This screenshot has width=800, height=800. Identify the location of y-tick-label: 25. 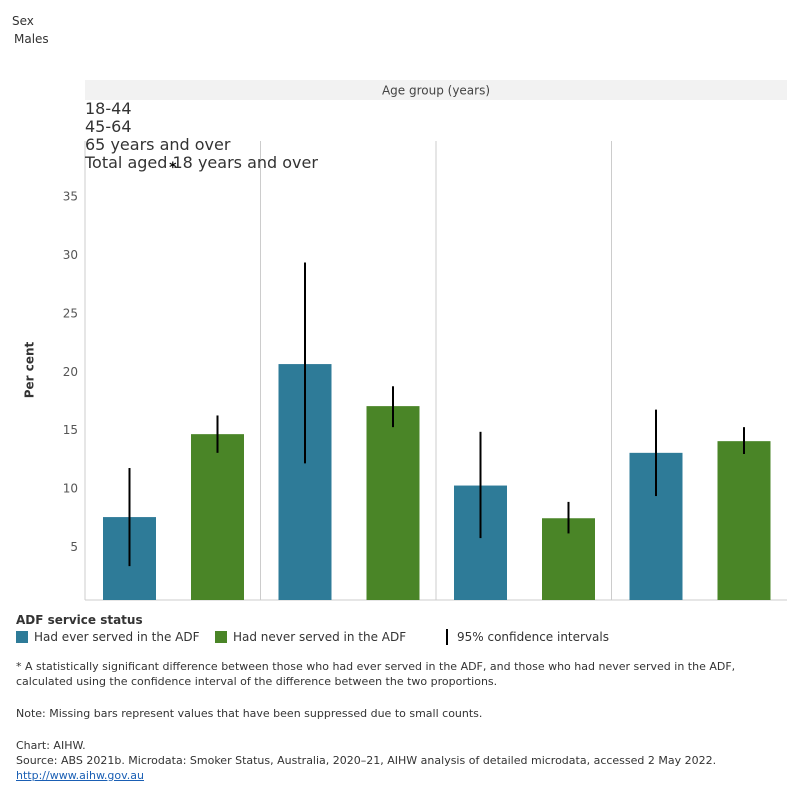
(70, 313).